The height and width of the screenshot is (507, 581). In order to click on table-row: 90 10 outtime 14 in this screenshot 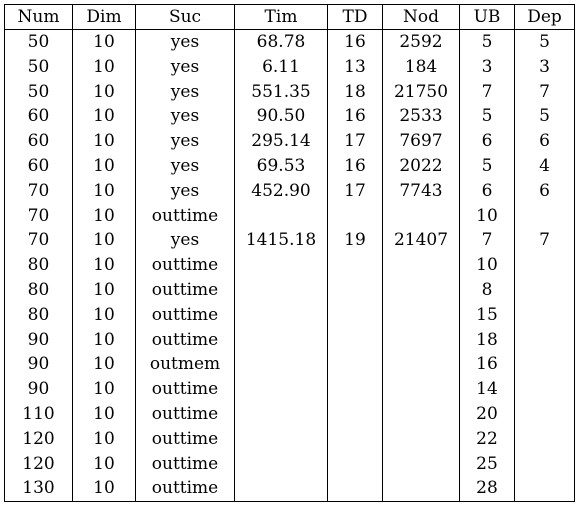, I will do `click(289, 389)`.